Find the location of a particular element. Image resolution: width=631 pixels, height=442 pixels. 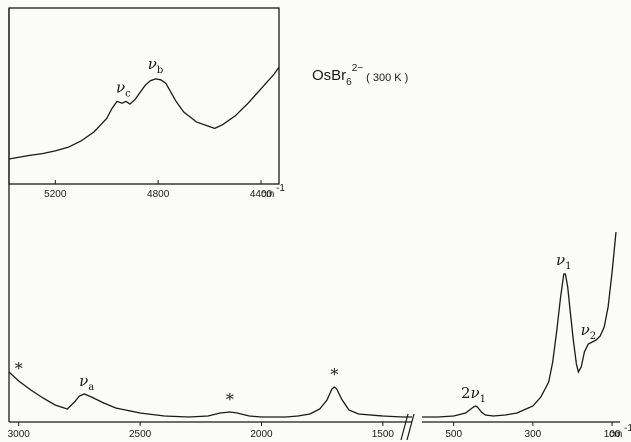

peak-label: νa is located at coordinates (86, 382).